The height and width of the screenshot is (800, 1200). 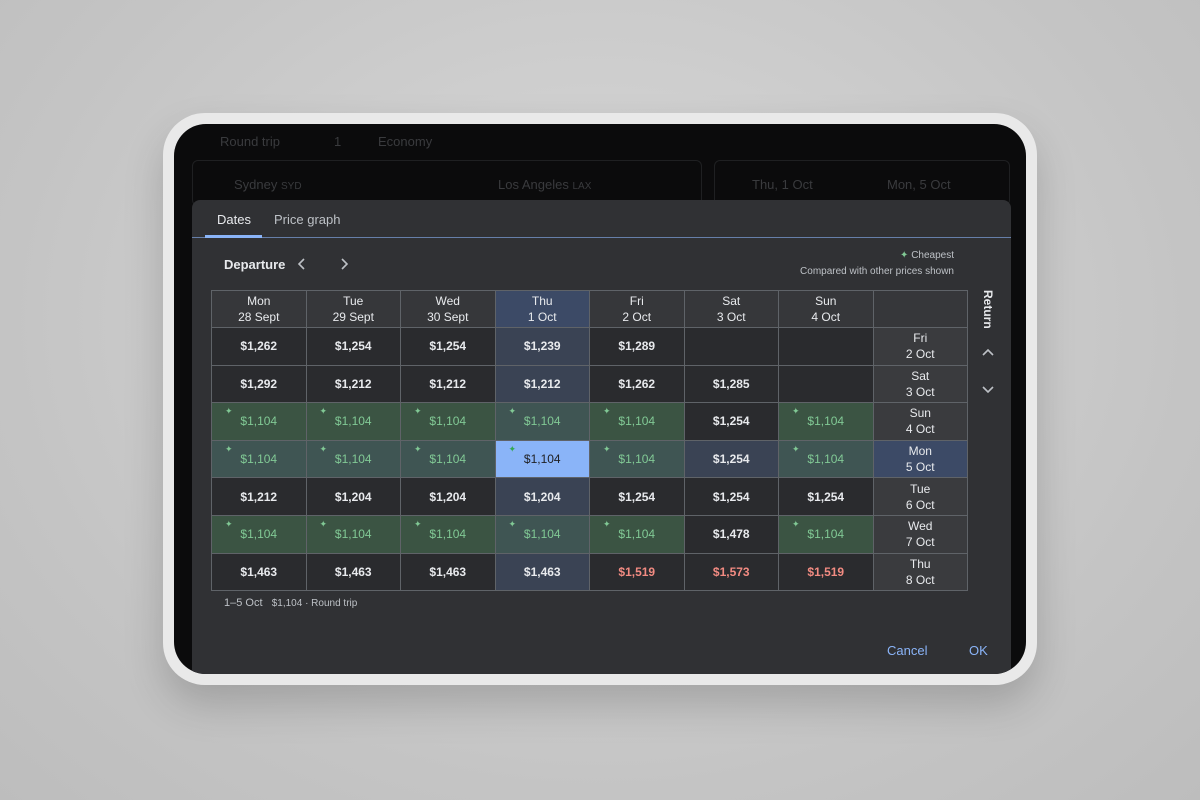 I want to click on price-text: $1,285, so click(x=731, y=383).